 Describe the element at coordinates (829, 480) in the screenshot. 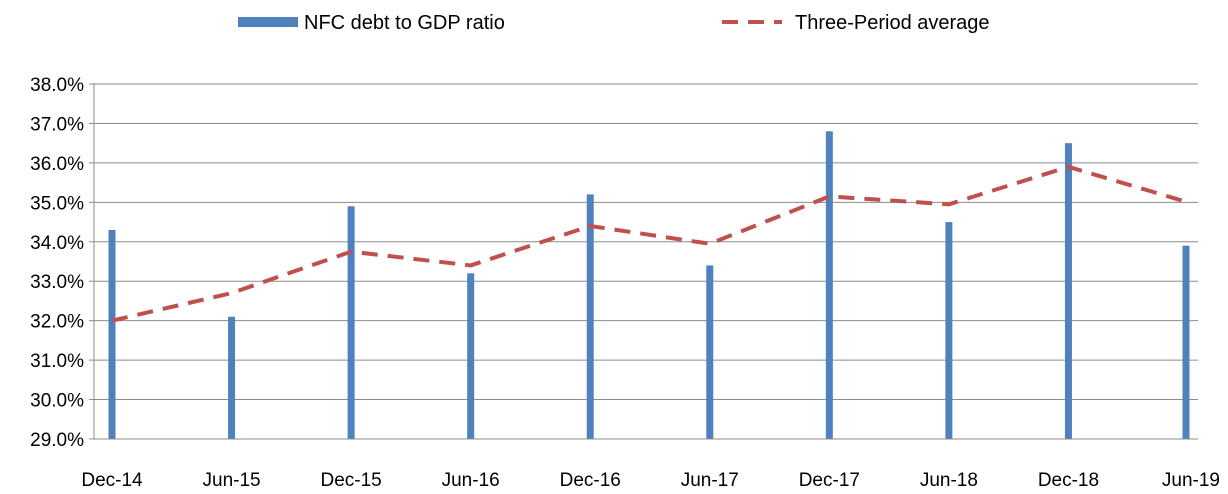

I see `x-tick-label: Dec-17` at that location.